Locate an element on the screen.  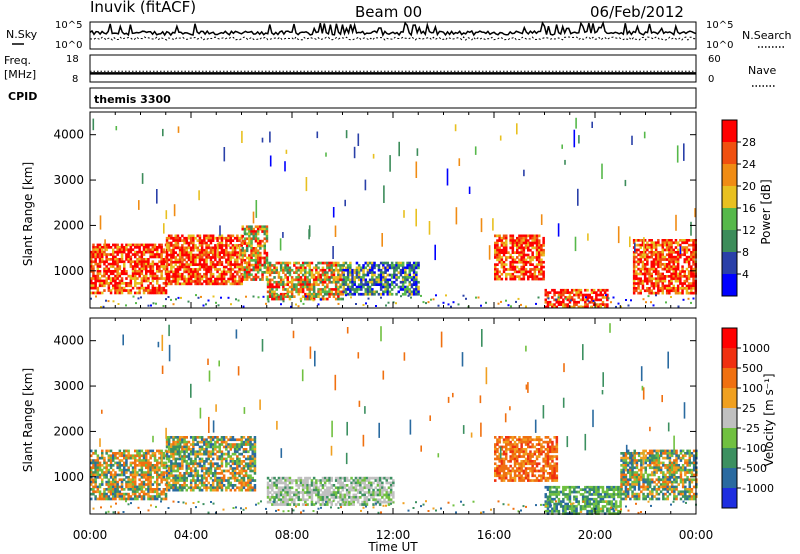
date-title: 06/Feb/2012 is located at coordinates (637, 12).